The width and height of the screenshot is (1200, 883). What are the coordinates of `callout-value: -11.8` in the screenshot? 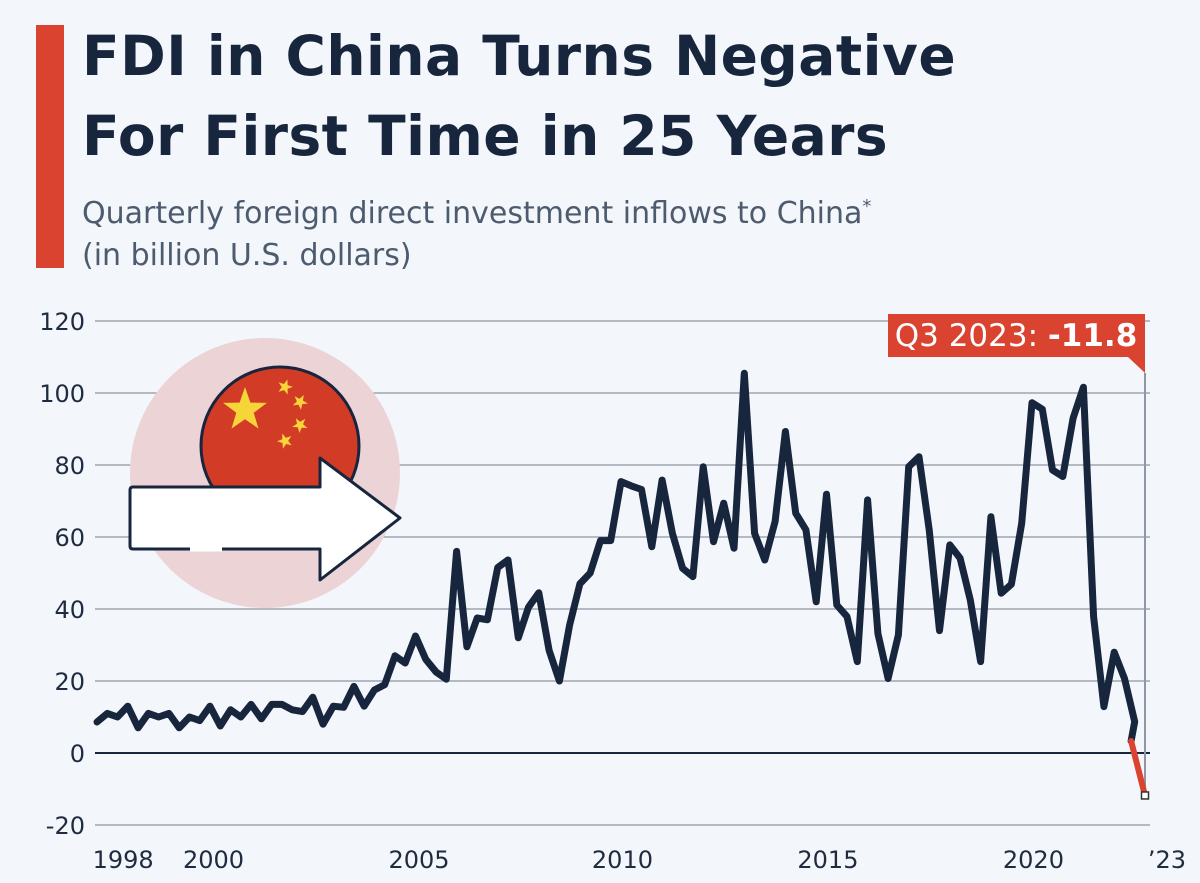 It's located at (1092, 336).